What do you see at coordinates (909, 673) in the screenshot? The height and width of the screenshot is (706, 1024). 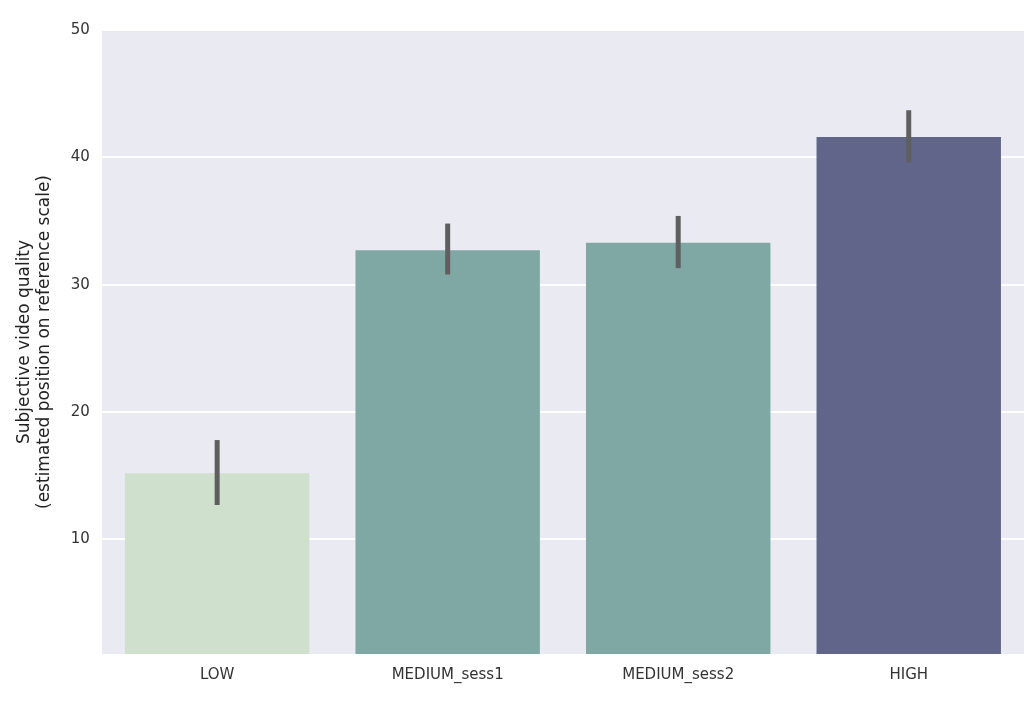 I see `x-tick-label: HIGH` at bounding box center [909, 673].